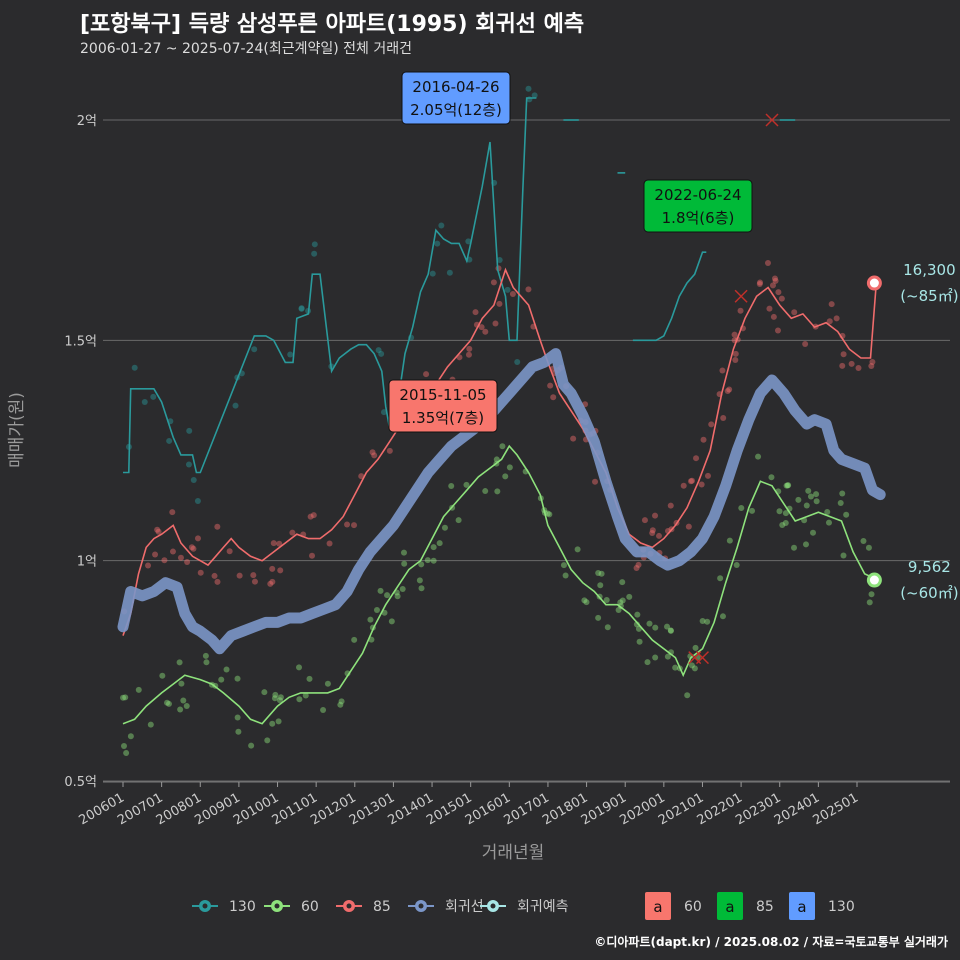  Describe the element at coordinates (698, 206) in the screenshot. I see `annotation-callout: 2022-06-24 1.8억(6층)` at that location.